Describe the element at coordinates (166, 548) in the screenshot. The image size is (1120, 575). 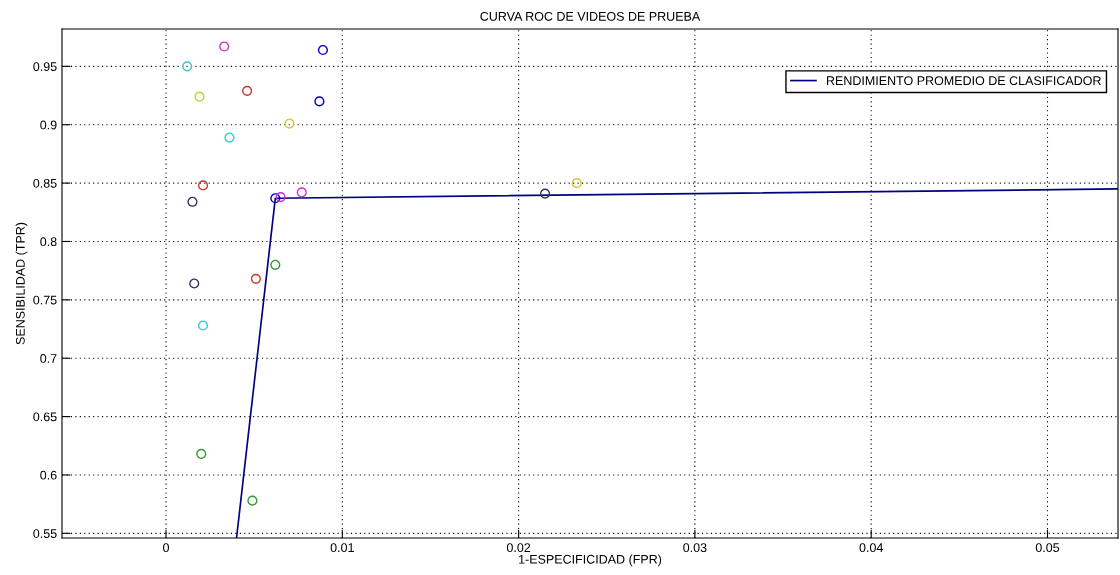
I see `x-tick-label: 0` at that location.